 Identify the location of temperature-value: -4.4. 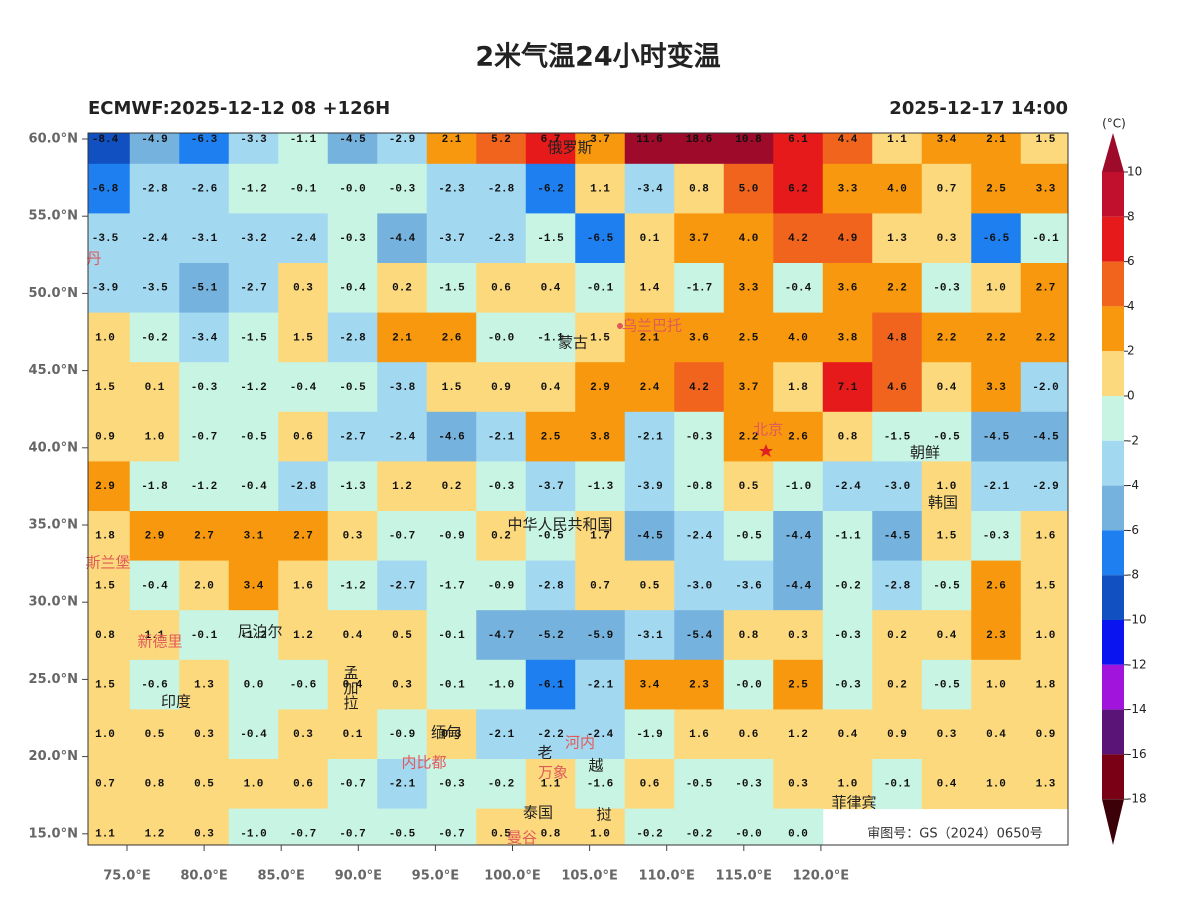
(798, 537).